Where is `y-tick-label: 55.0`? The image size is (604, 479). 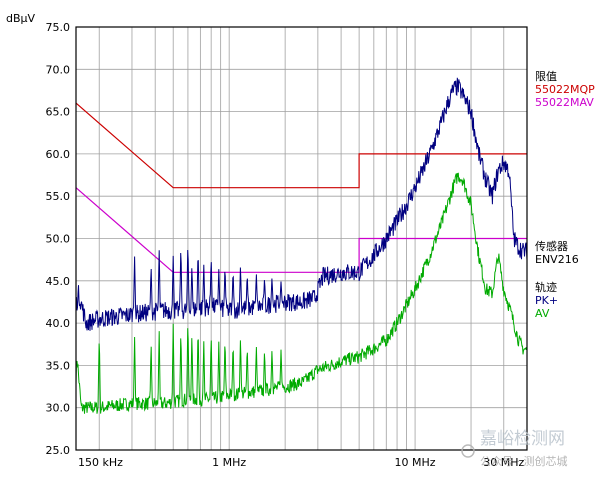 y-tick-label: 55.0 is located at coordinates (58, 196).